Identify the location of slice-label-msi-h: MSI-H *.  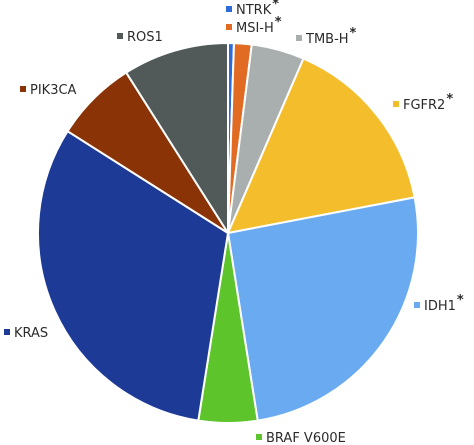
(254, 25).